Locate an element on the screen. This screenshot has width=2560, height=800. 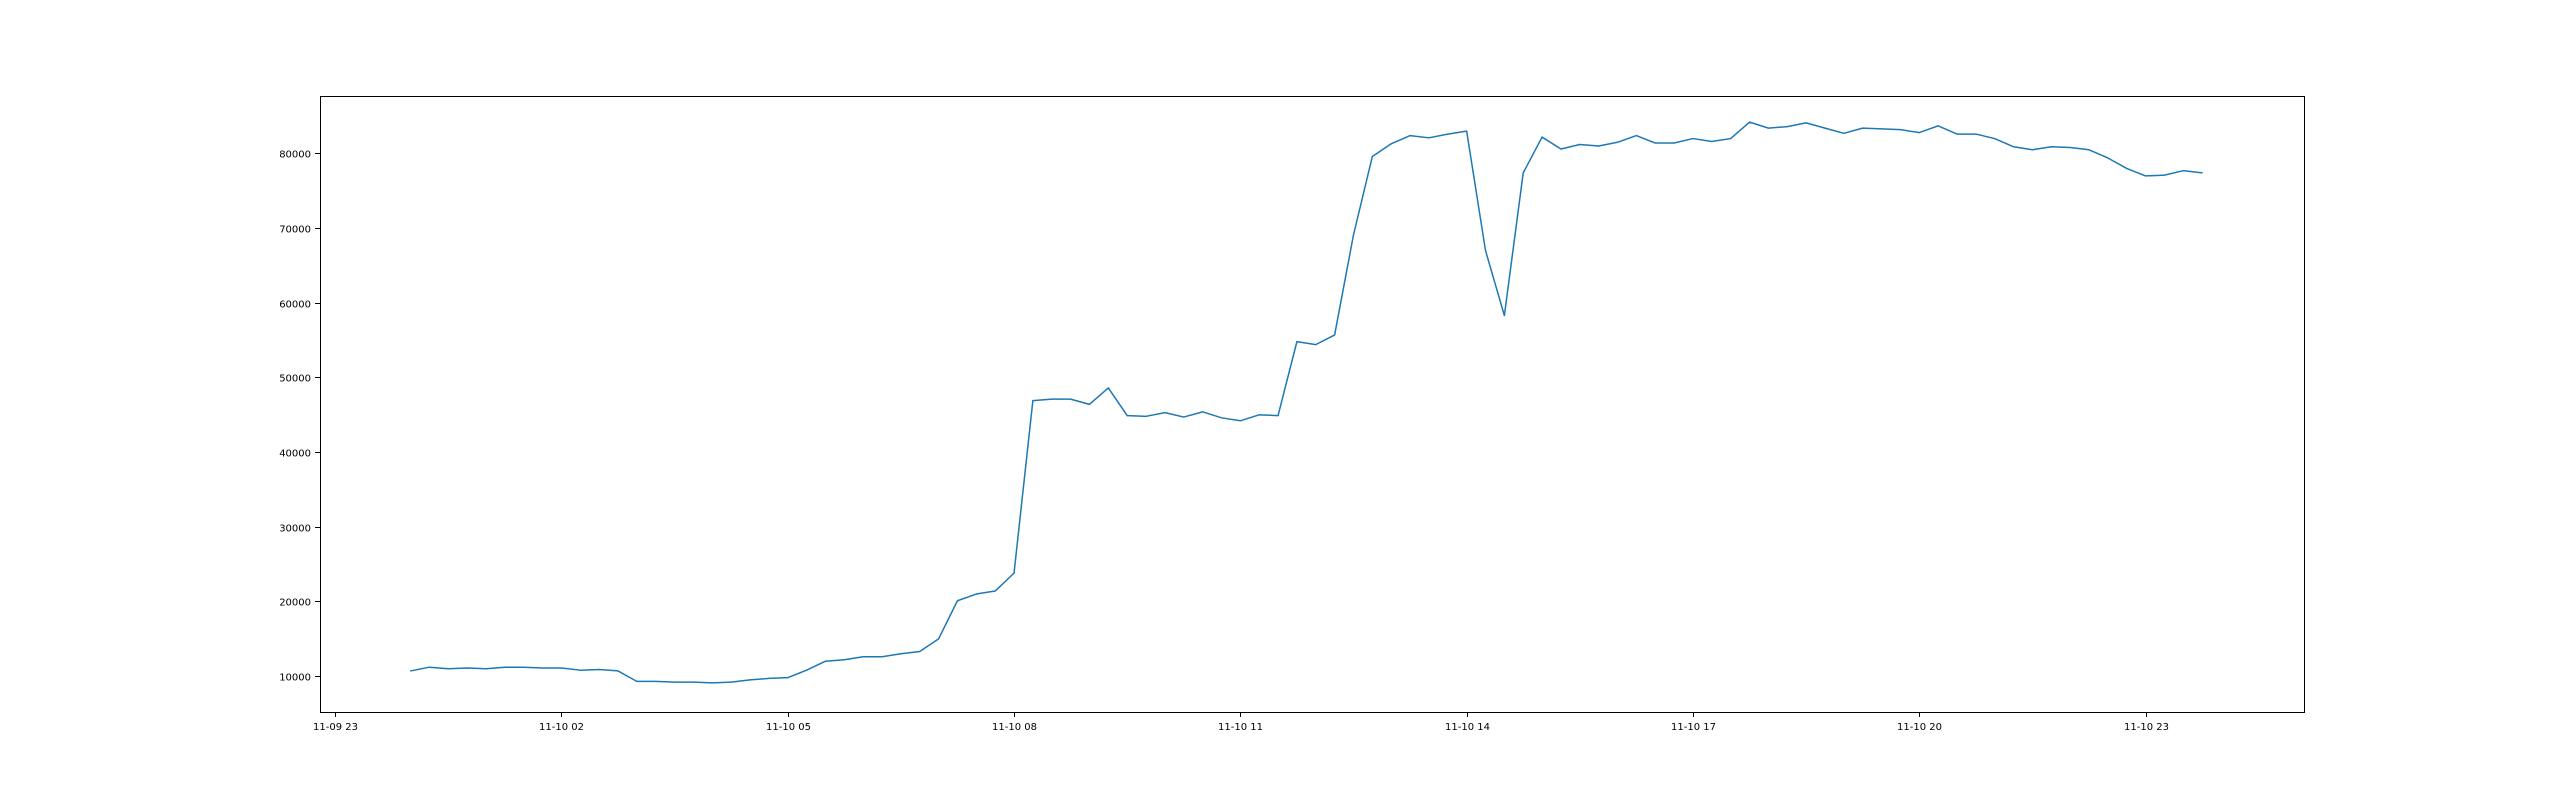
x-tick-label: 11-10 02 is located at coordinates (561, 727).